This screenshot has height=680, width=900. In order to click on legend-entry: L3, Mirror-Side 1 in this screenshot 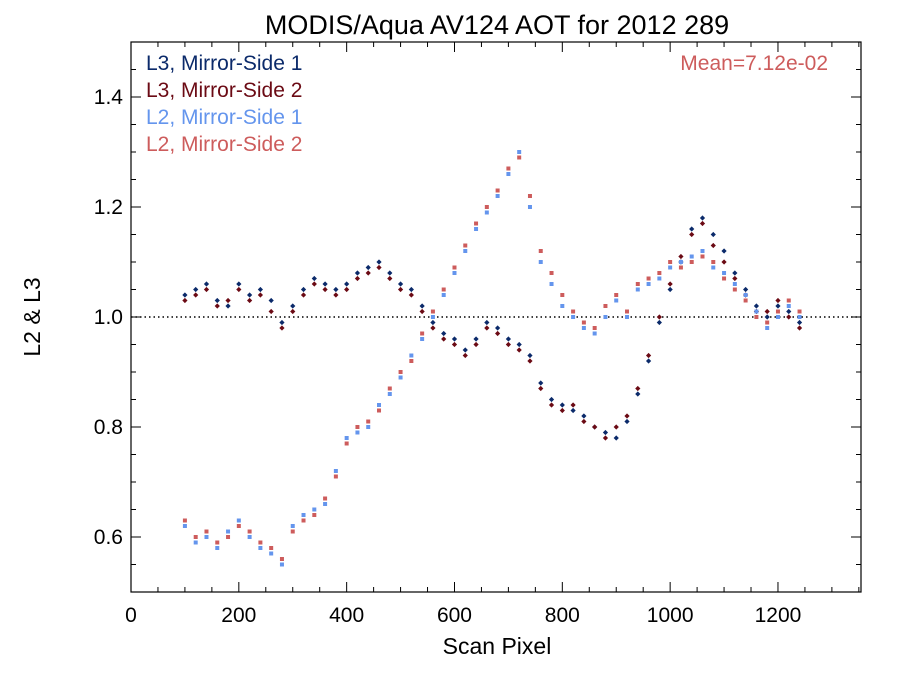, I will do `click(224, 63)`.